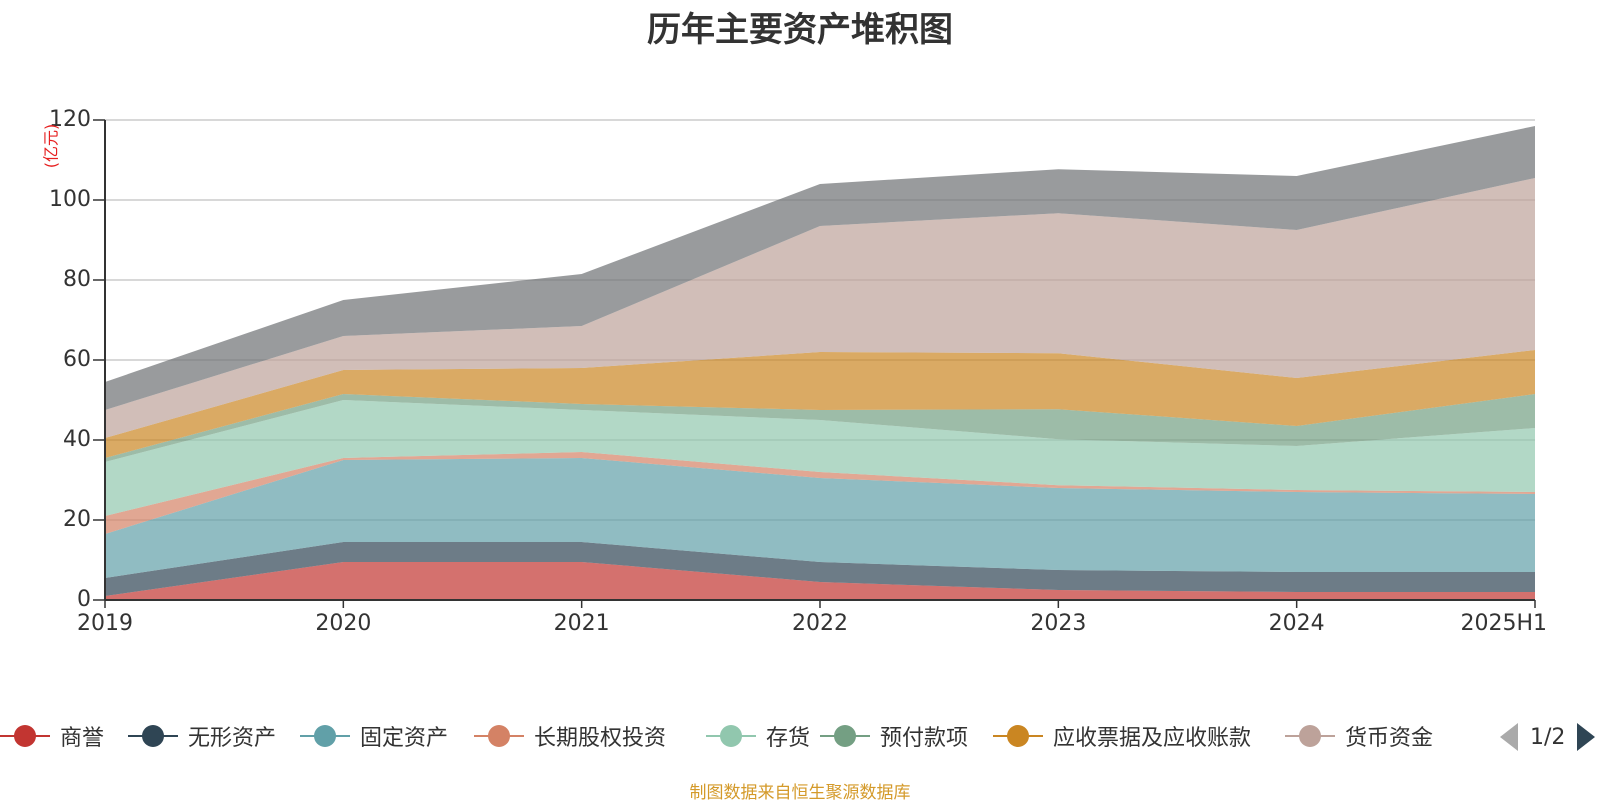  Describe the element at coordinates (820, 581) in the screenshot. I see `area-series-0: 商誉` at that location.